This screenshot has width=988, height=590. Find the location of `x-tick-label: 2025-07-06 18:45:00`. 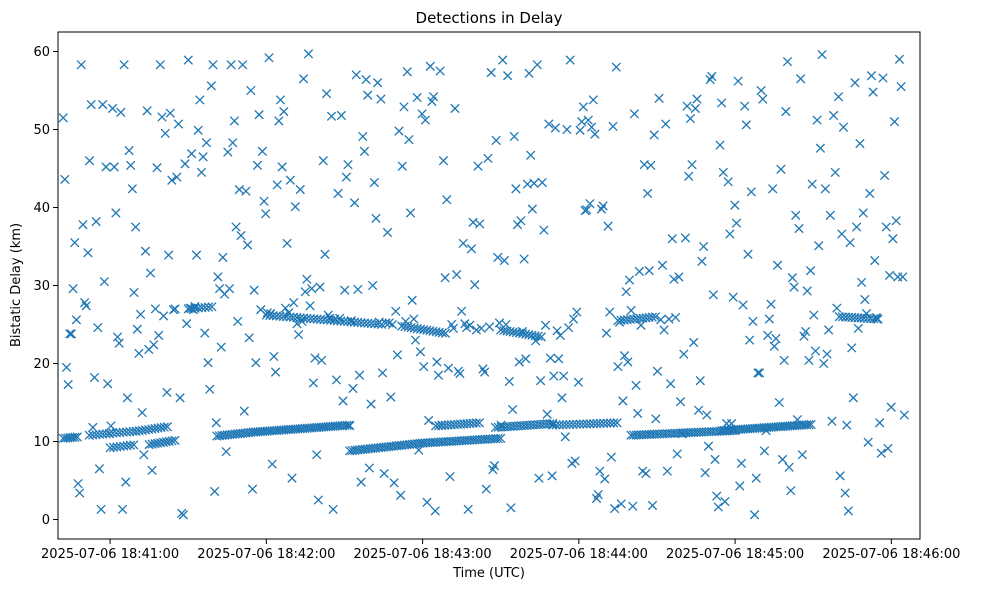

x-tick-label: 2025-07-06 18:45:00 is located at coordinates (735, 554).